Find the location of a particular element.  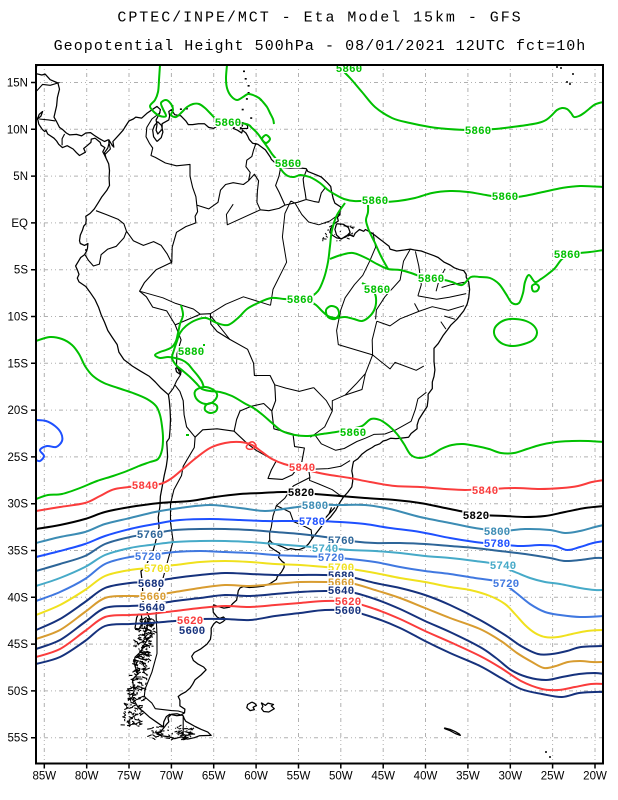

svg-text: 45W is located at coordinates (383, 777).